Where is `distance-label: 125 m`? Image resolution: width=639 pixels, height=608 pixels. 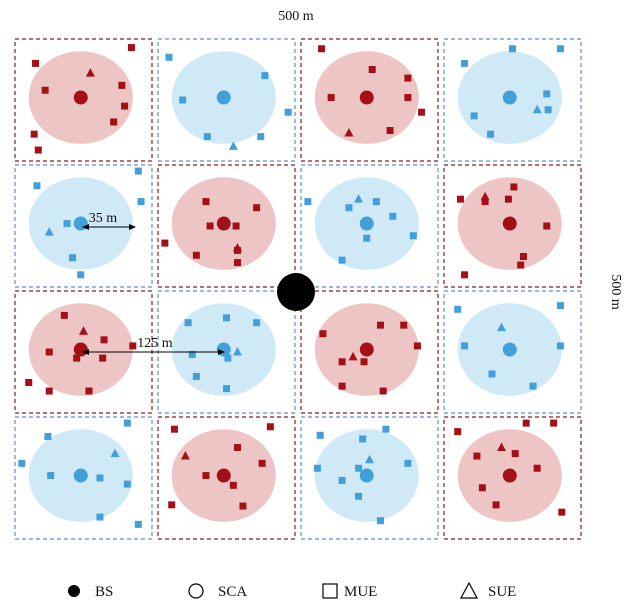
distance-label: 125 m is located at coordinates (155, 343).